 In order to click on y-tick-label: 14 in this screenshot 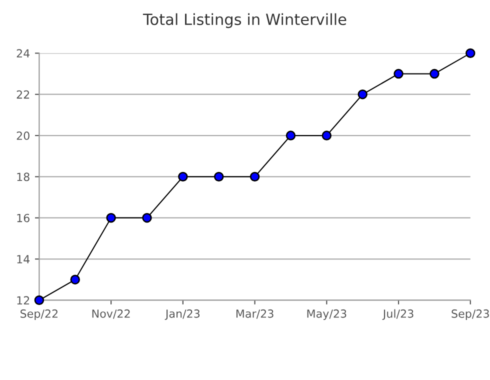, I will do `click(23, 259)`.